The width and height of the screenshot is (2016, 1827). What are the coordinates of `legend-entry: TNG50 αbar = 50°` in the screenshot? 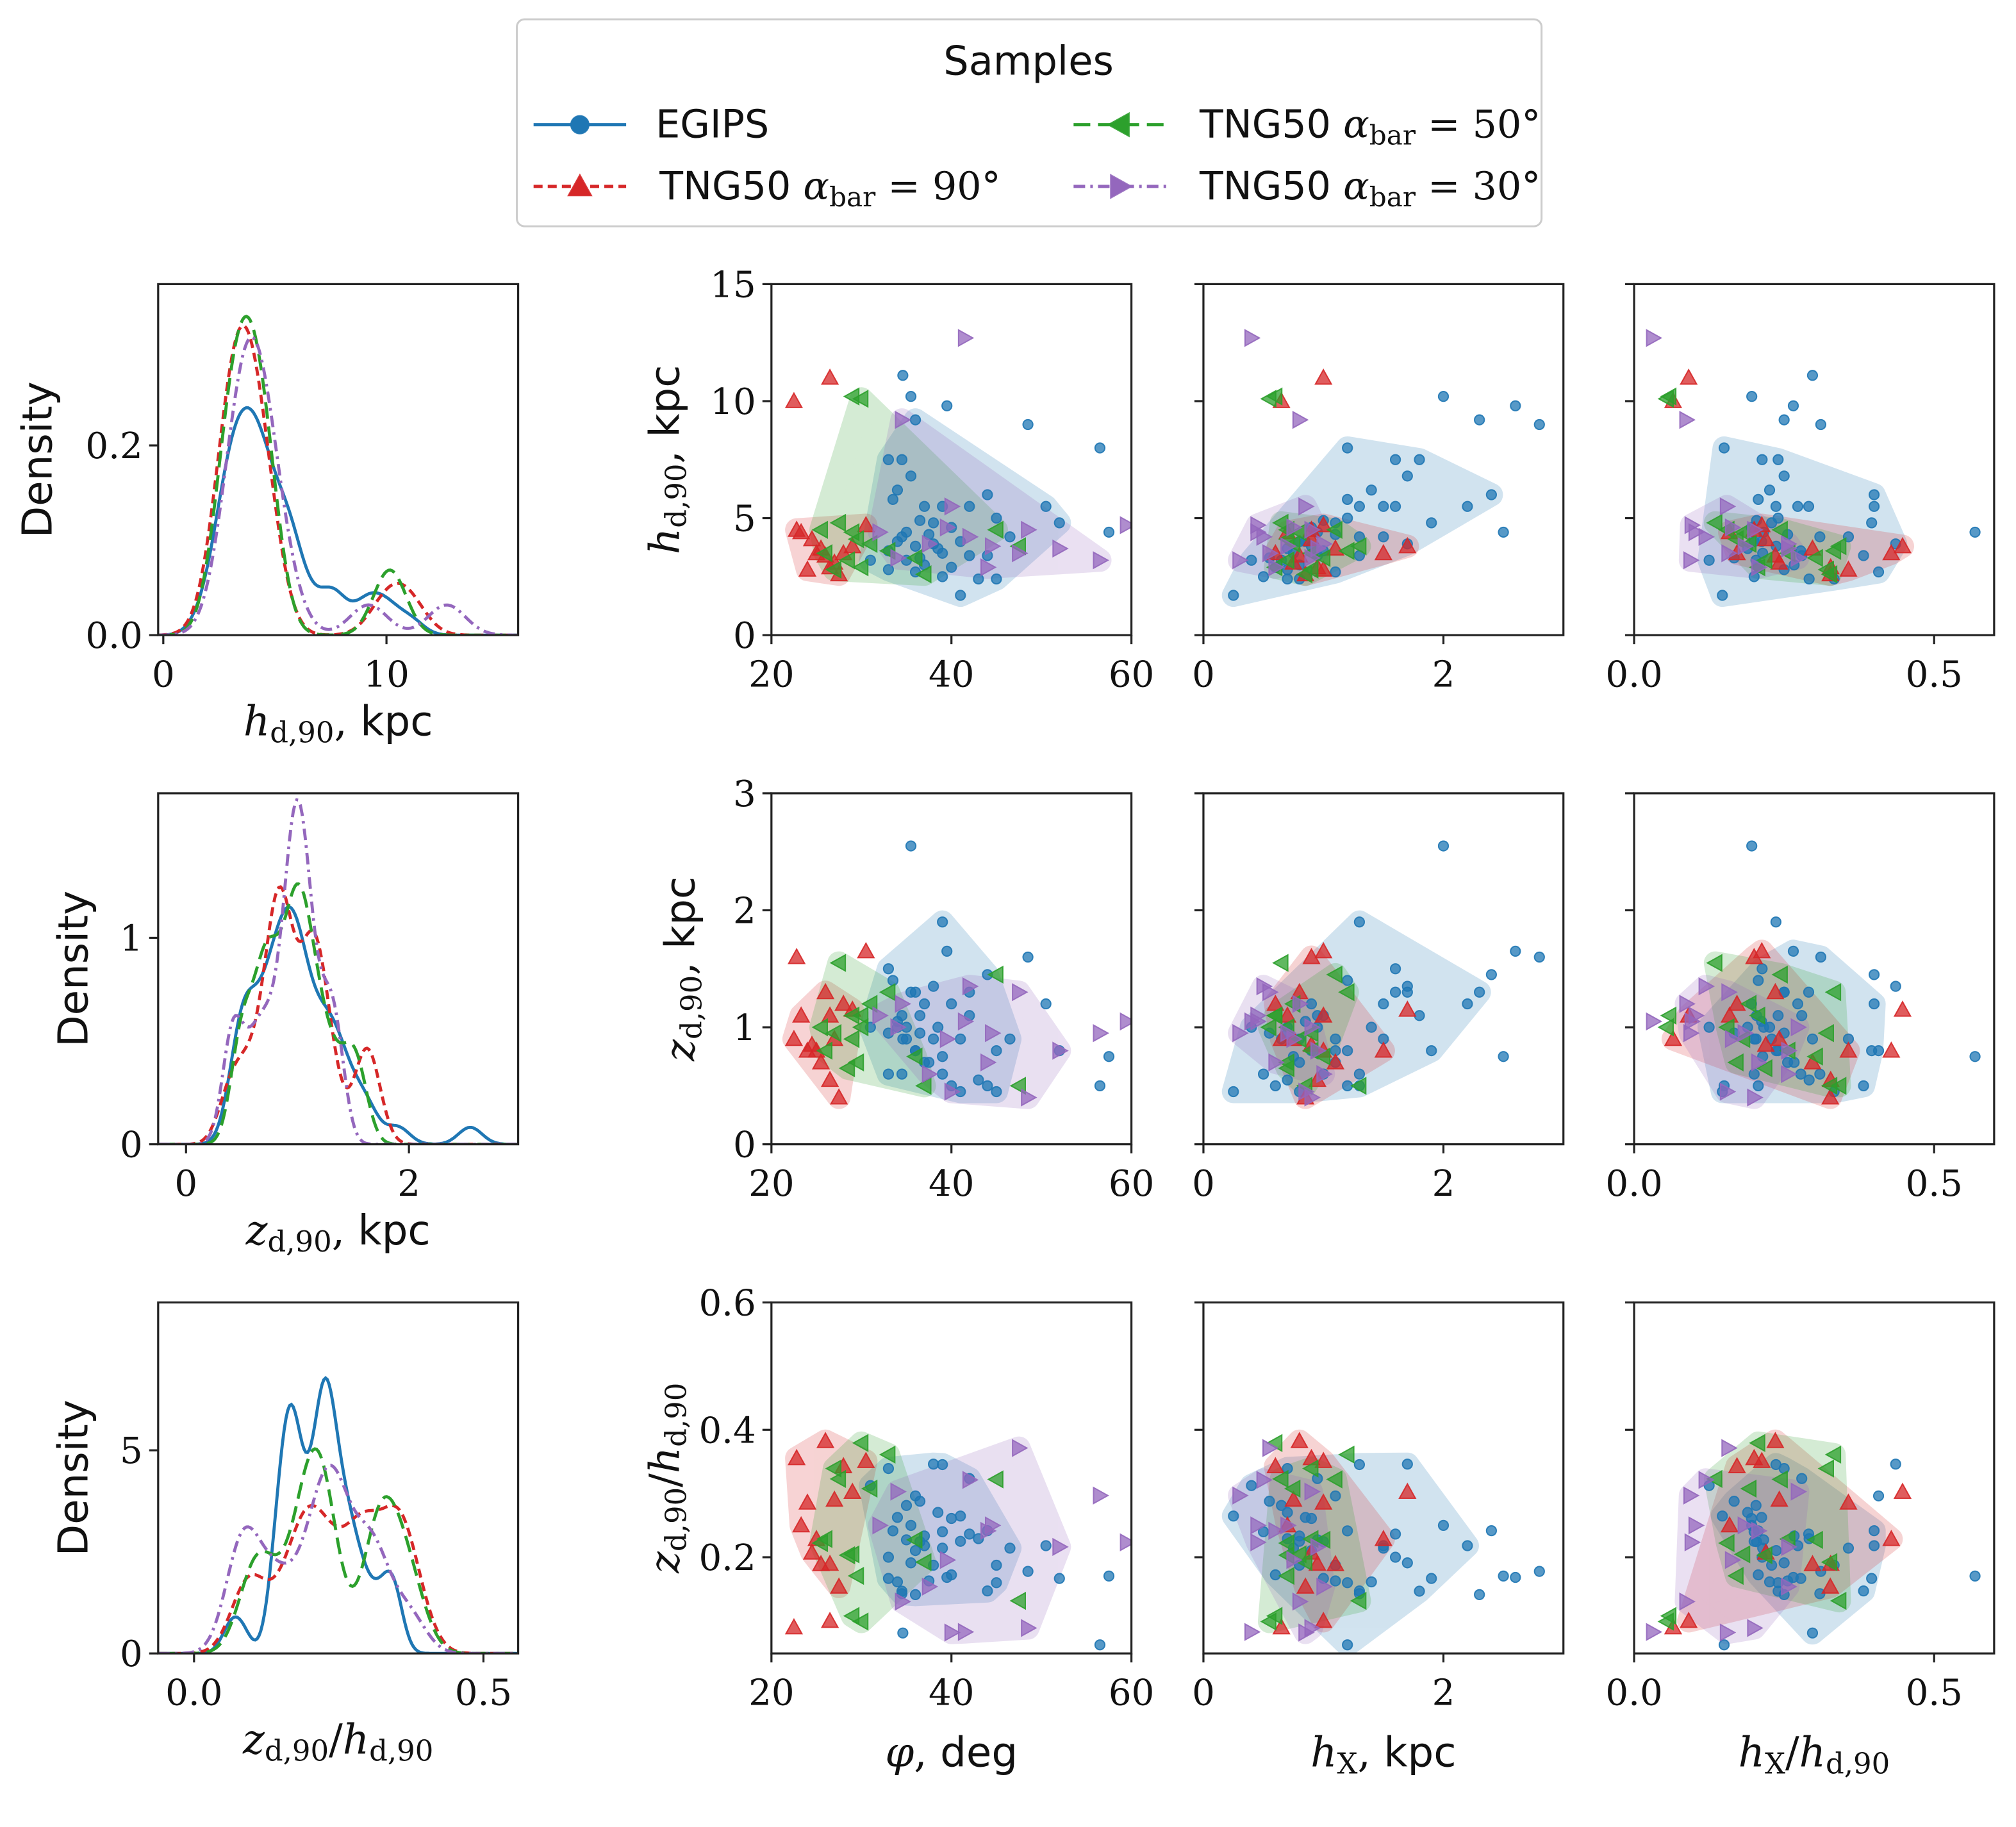 It's located at (1307, 127).